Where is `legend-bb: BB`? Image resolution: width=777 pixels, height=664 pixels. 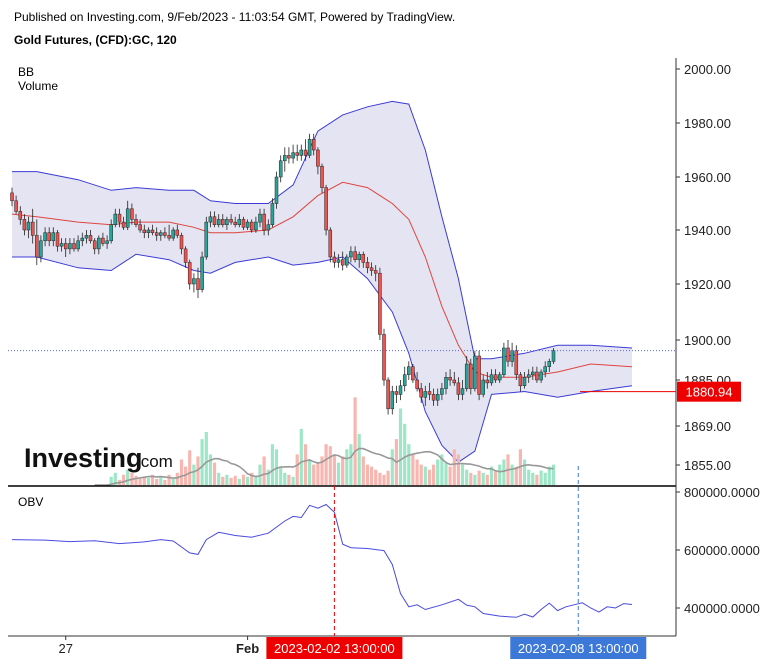 legend-bb: BB is located at coordinates (26, 72).